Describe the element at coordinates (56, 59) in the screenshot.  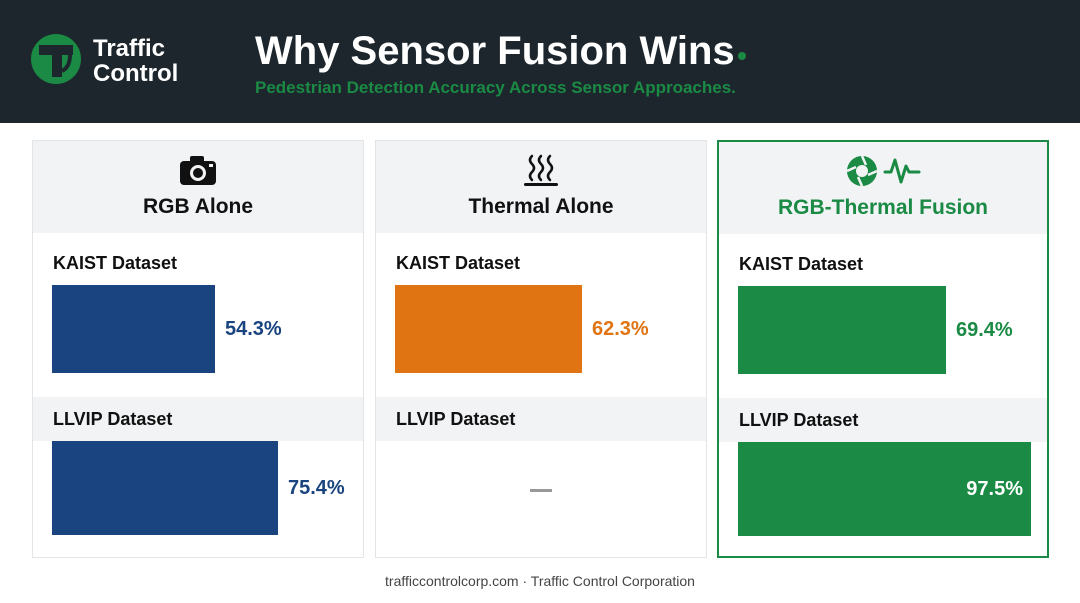
I see `traffic-control-logo-icon` at that location.